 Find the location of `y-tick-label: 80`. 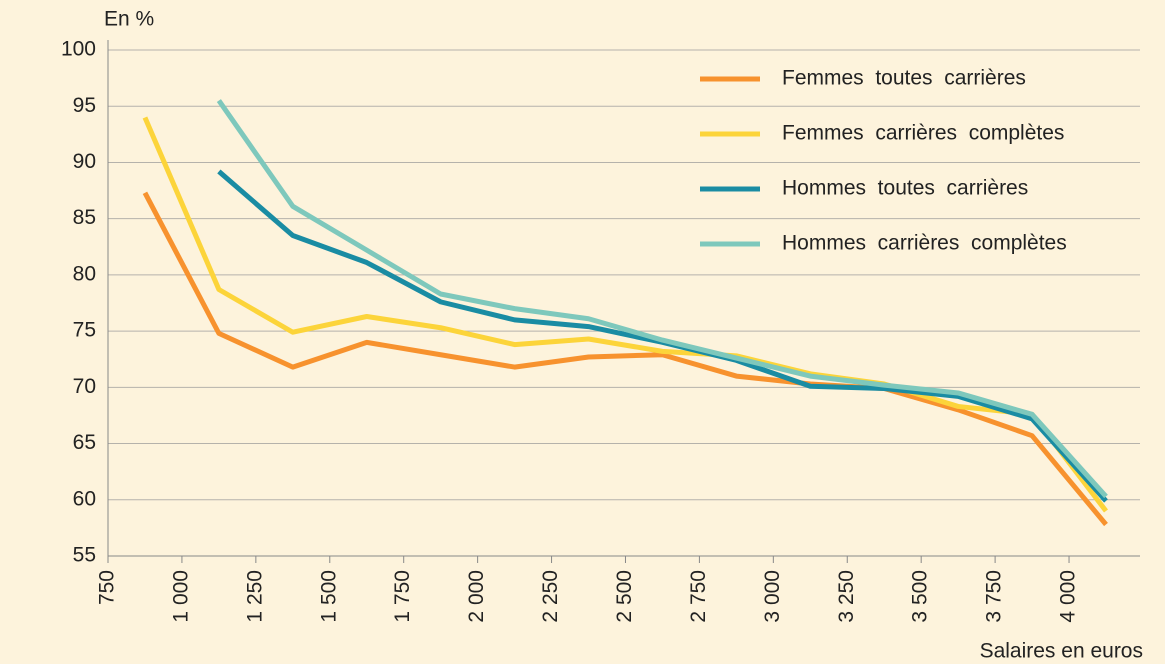

y-tick-label: 80 is located at coordinates (84, 273).